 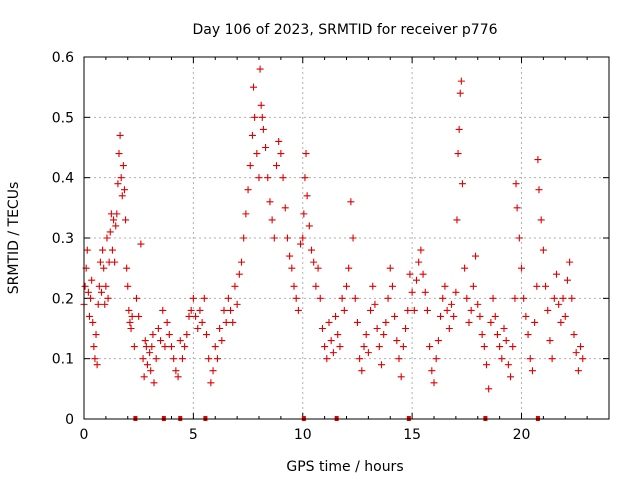 What do you see at coordinates (412, 435) in the screenshot?
I see `x-tick-label: 15` at bounding box center [412, 435].